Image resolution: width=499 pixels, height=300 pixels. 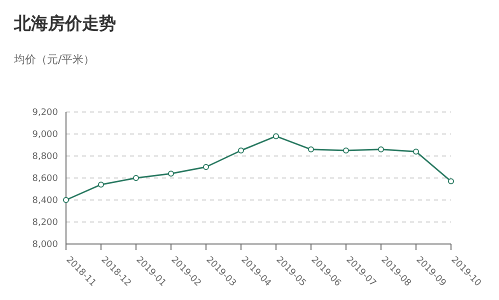 What do you see at coordinates (54, 59) in the screenshot?
I see `y-axis-title: 均价（元/平米）` at bounding box center [54, 59].